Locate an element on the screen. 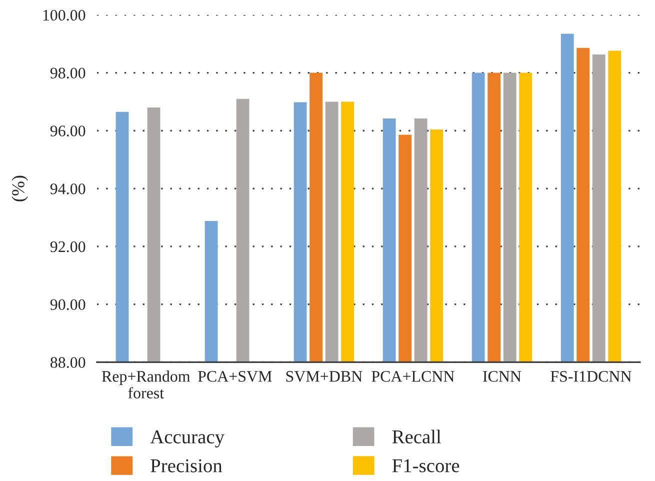 Image resolution: width=655 pixels, height=481 pixels. x-tick-label: Rep+Random forest is located at coordinates (146, 384).